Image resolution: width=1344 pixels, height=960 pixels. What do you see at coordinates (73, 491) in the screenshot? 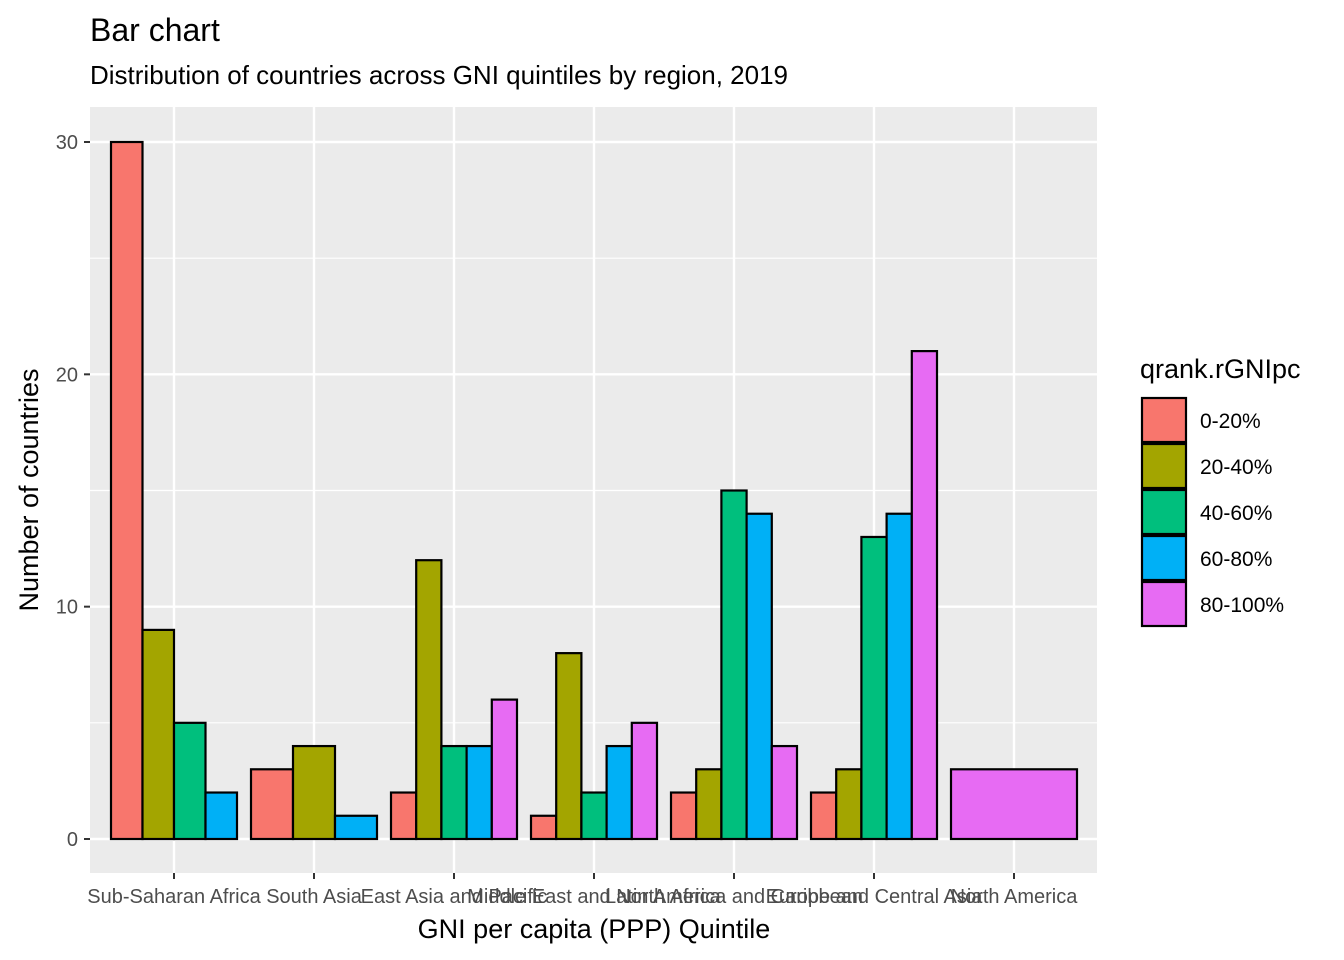
I see `y-axis: 0 10 20 30` at bounding box center [73, 491].